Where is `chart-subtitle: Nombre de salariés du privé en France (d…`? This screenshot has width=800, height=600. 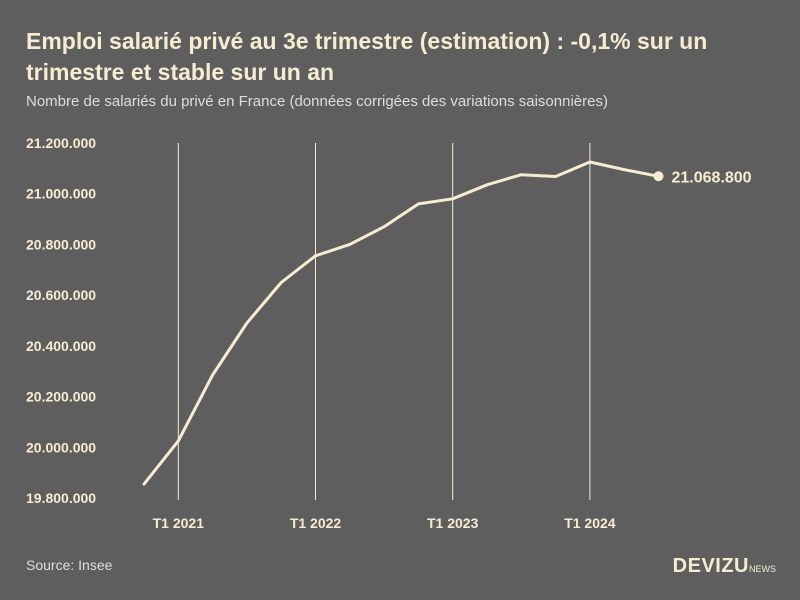
chart-subtitle: Nombre de salariés du privé en France (d… is located at coordinates (317, 101).